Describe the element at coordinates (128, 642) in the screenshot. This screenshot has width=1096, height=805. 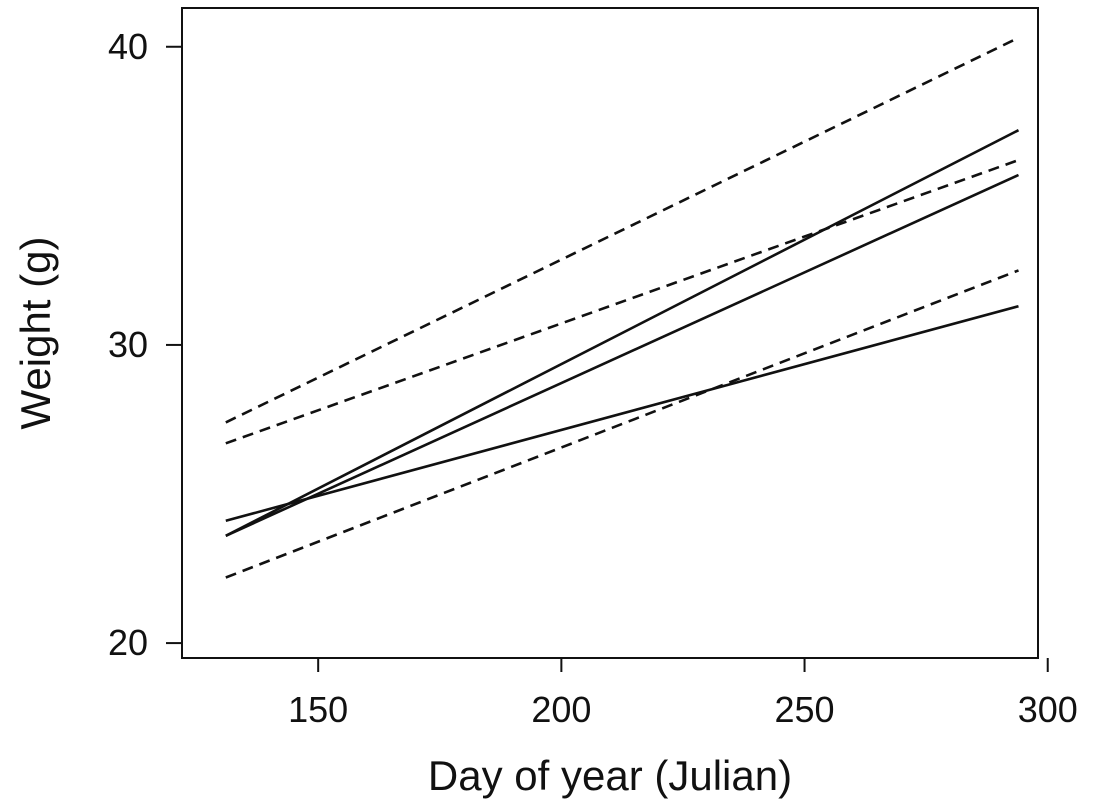
I see `y-tick-label: 20` at that location.